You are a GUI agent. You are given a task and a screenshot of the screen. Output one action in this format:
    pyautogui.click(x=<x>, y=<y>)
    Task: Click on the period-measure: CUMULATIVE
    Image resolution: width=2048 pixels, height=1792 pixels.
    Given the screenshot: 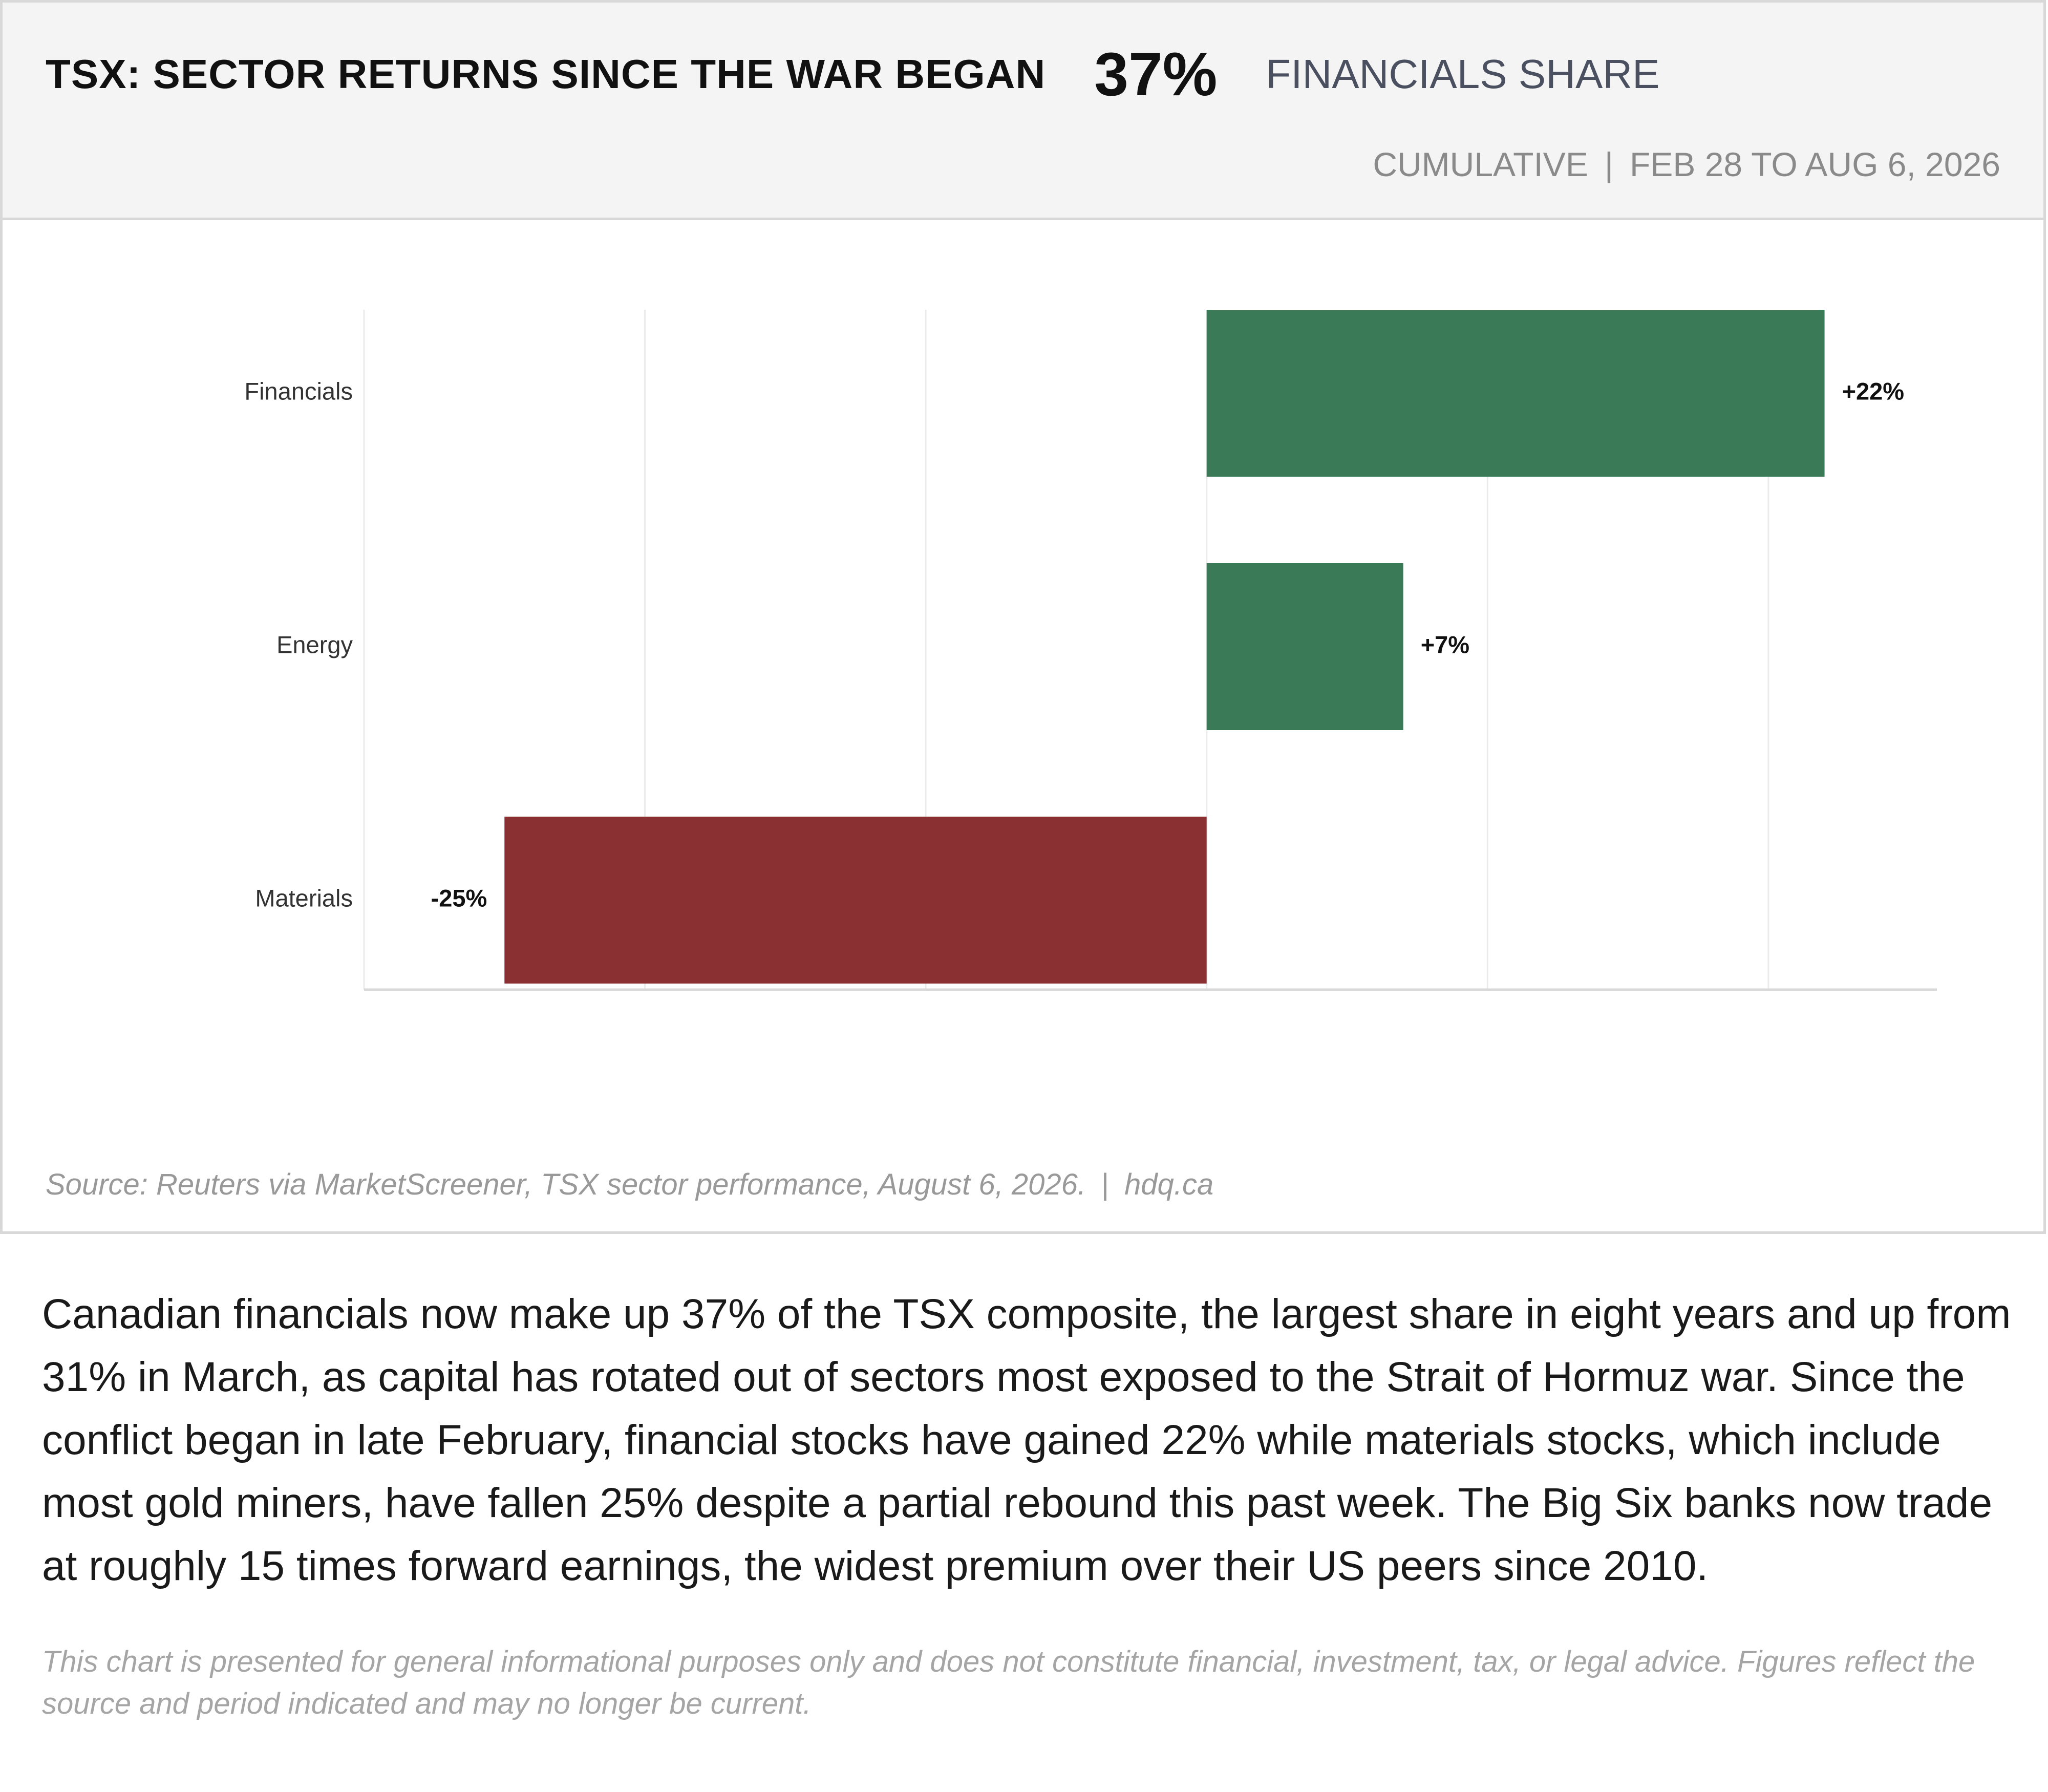 What is the action you would take?
    pyautogui.click(x=1480, y=164)
    